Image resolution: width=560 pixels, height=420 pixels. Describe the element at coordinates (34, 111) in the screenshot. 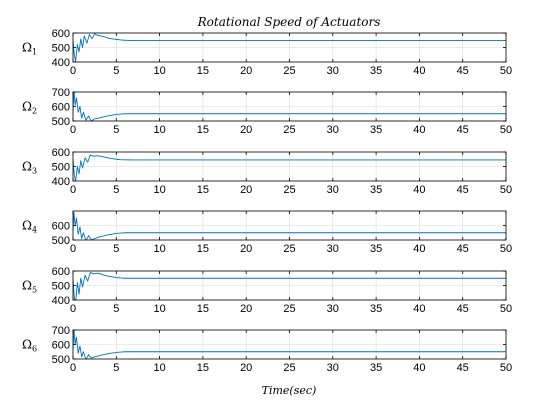

I see `y-axis-label-subscript: 2` at that location.